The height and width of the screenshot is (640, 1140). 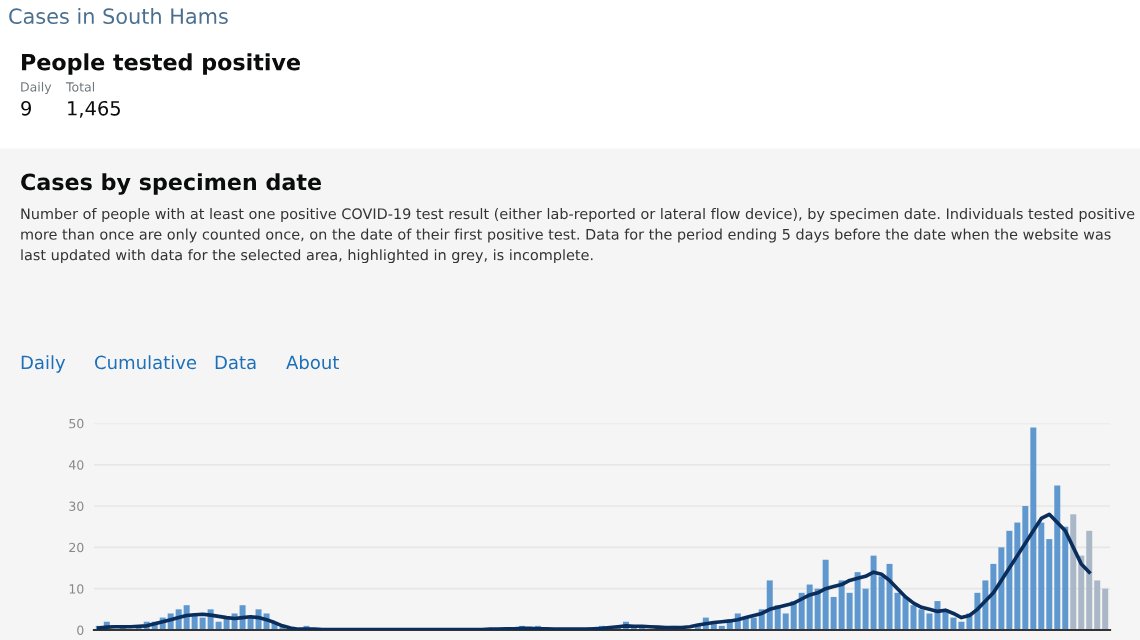 I want to click on text: People tested positive, so click(x=161, y=64).